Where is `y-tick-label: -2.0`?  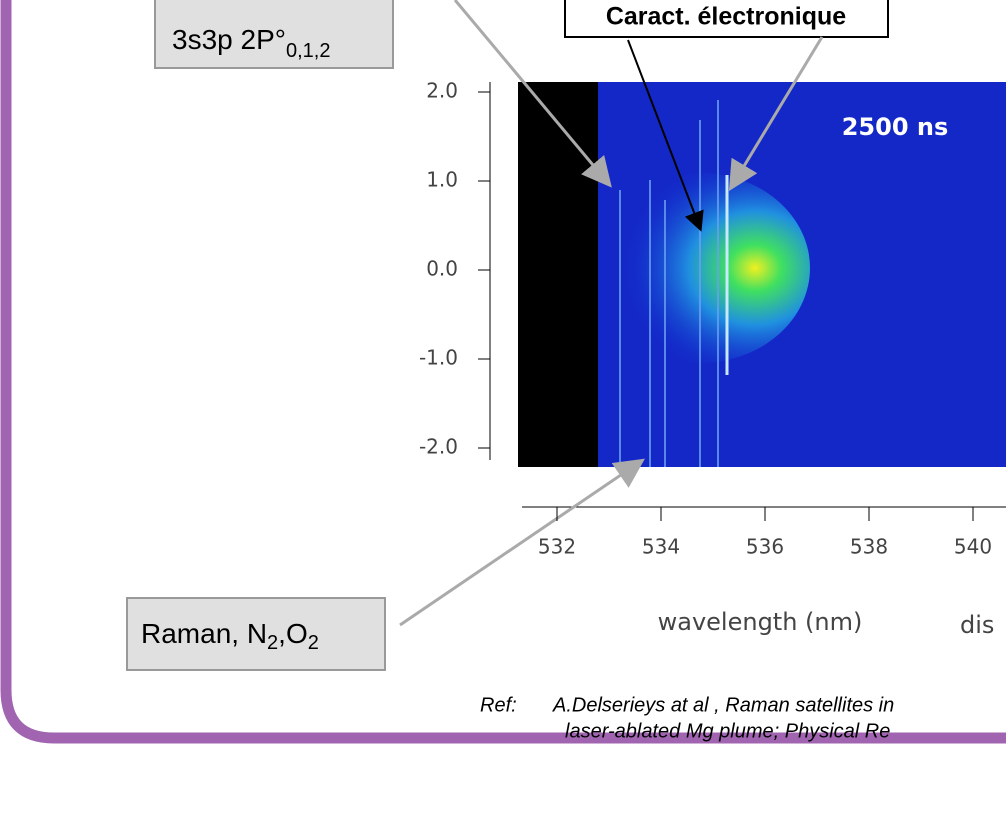 y-tick-label: -2.0 is located at coordinates (438, 447).